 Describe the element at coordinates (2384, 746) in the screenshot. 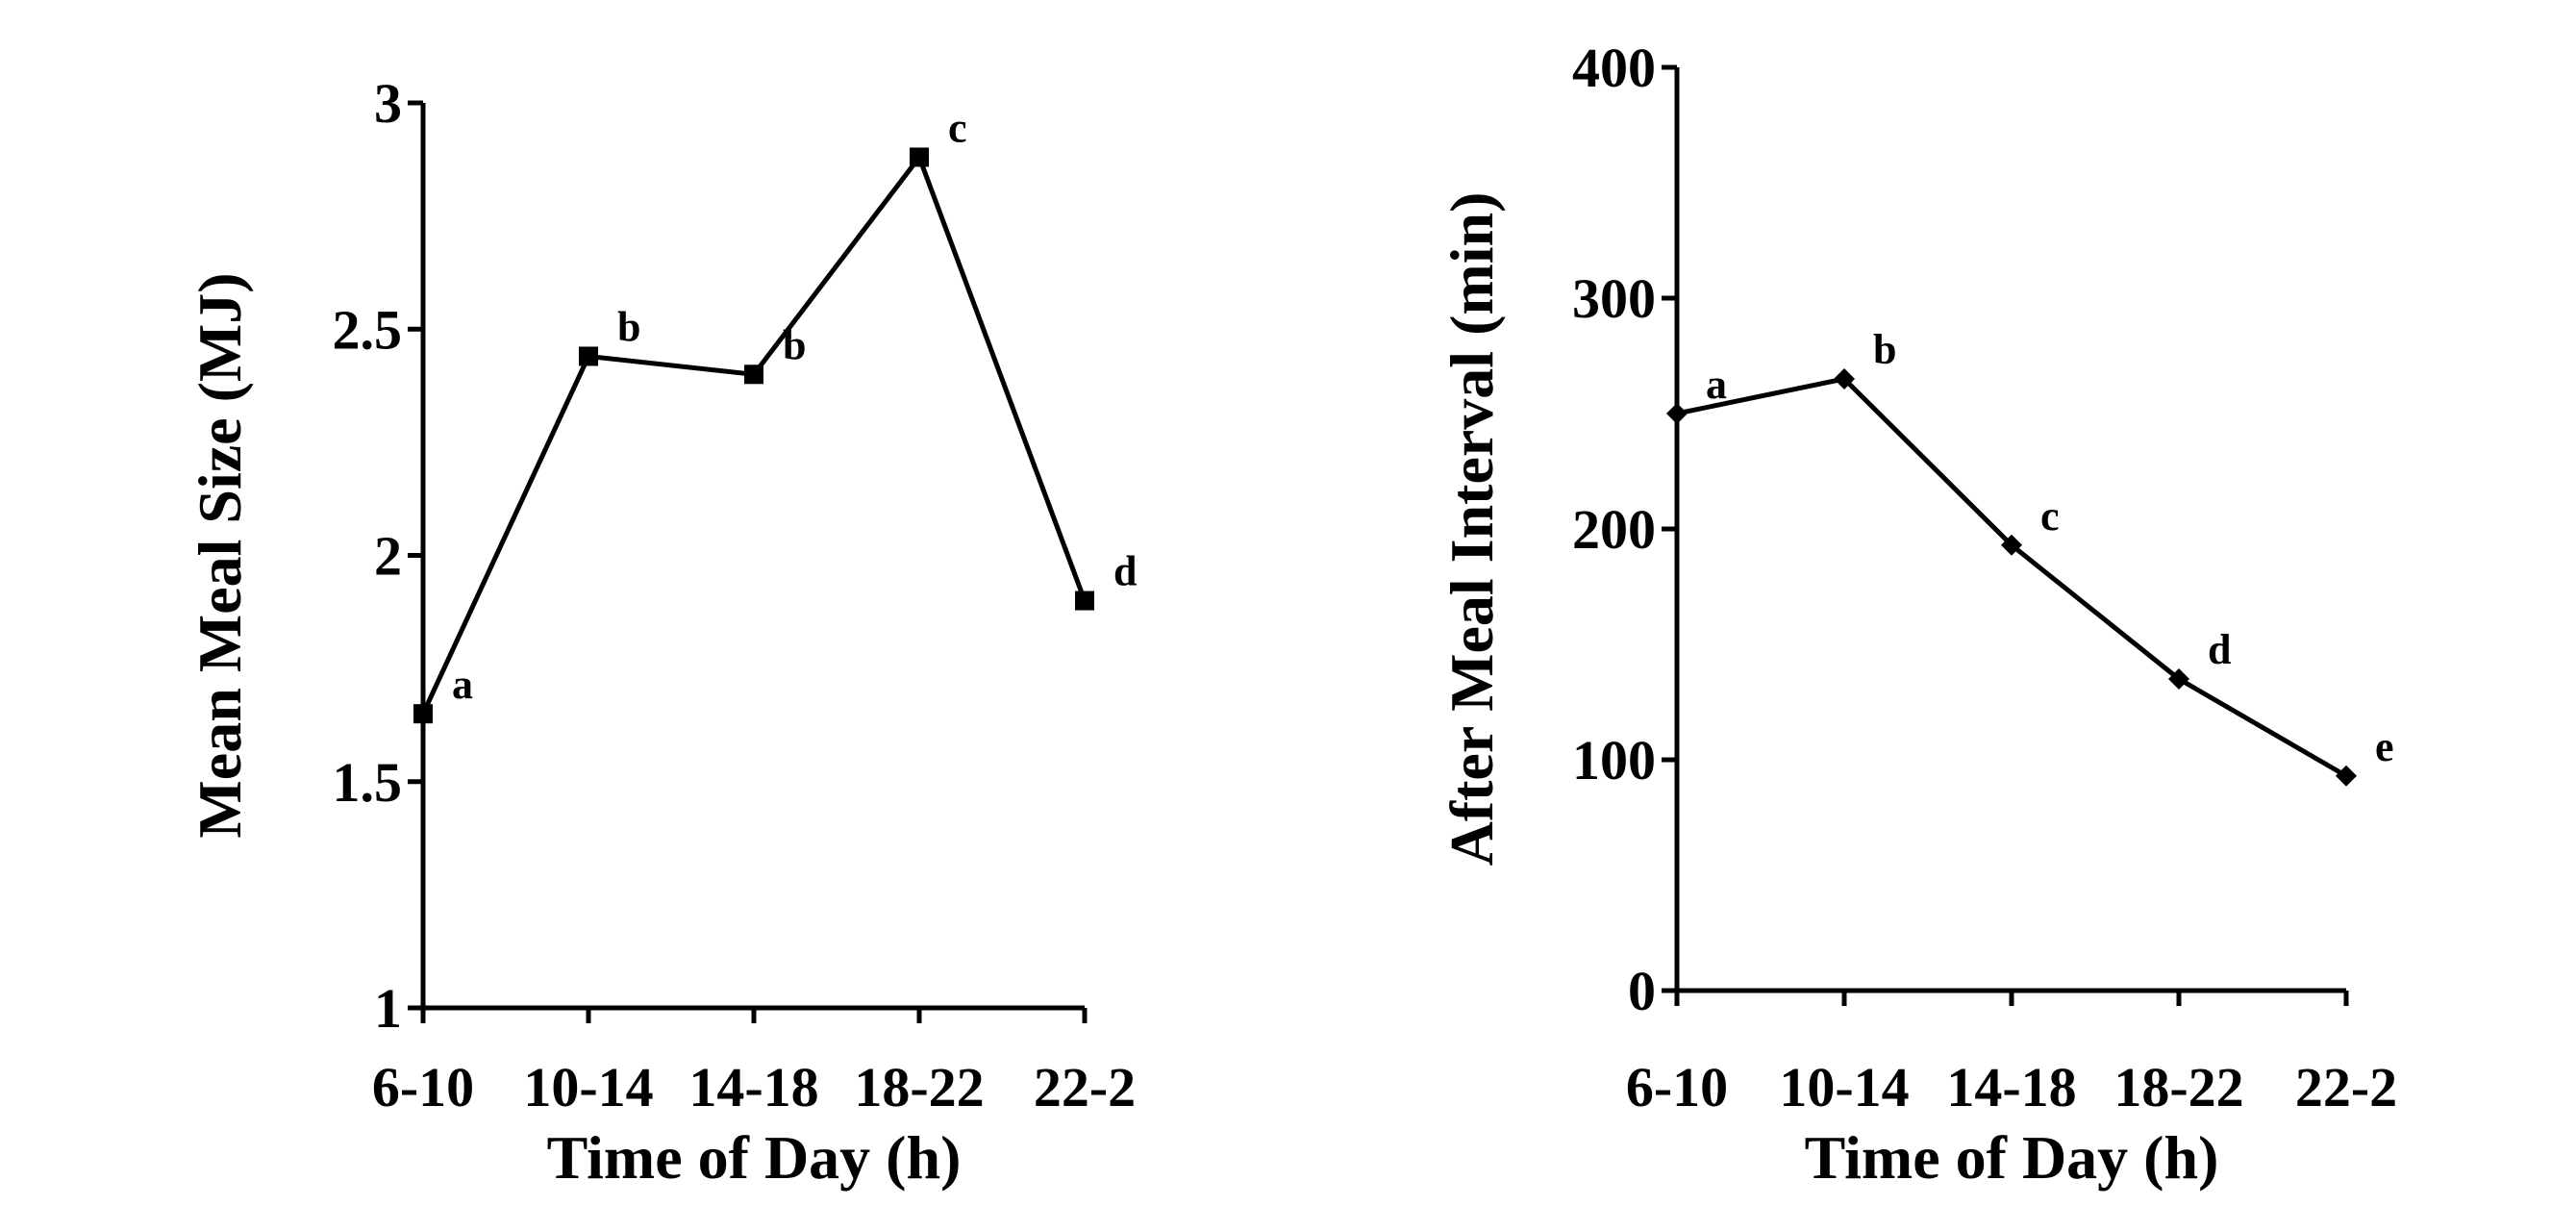

I see `point-label: e` at that location.